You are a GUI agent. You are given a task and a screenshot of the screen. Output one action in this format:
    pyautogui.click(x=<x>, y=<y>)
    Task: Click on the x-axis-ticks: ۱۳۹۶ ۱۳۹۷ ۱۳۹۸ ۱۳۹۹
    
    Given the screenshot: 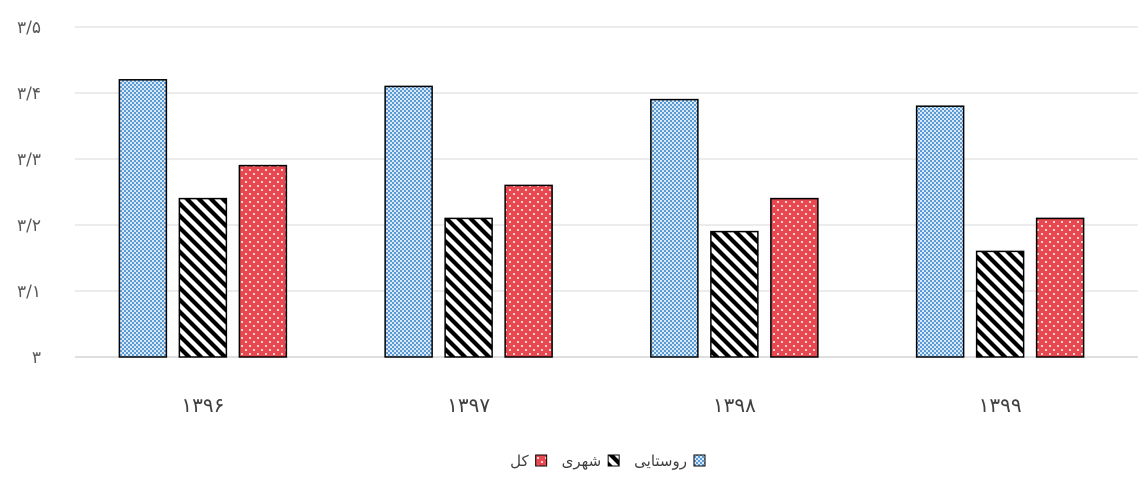 What is the action you would take?
    pyautogui.click(x=601, y=405)
    